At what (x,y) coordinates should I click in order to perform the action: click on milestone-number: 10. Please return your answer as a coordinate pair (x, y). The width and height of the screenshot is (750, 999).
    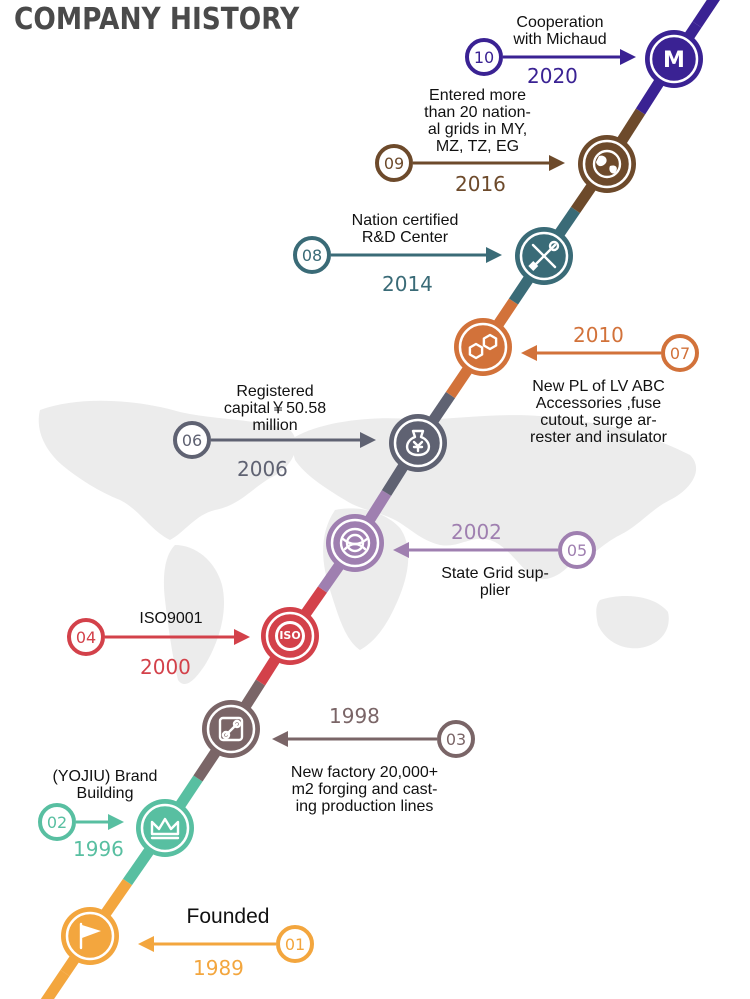
    Looking at the image, I should click on (484, 57).